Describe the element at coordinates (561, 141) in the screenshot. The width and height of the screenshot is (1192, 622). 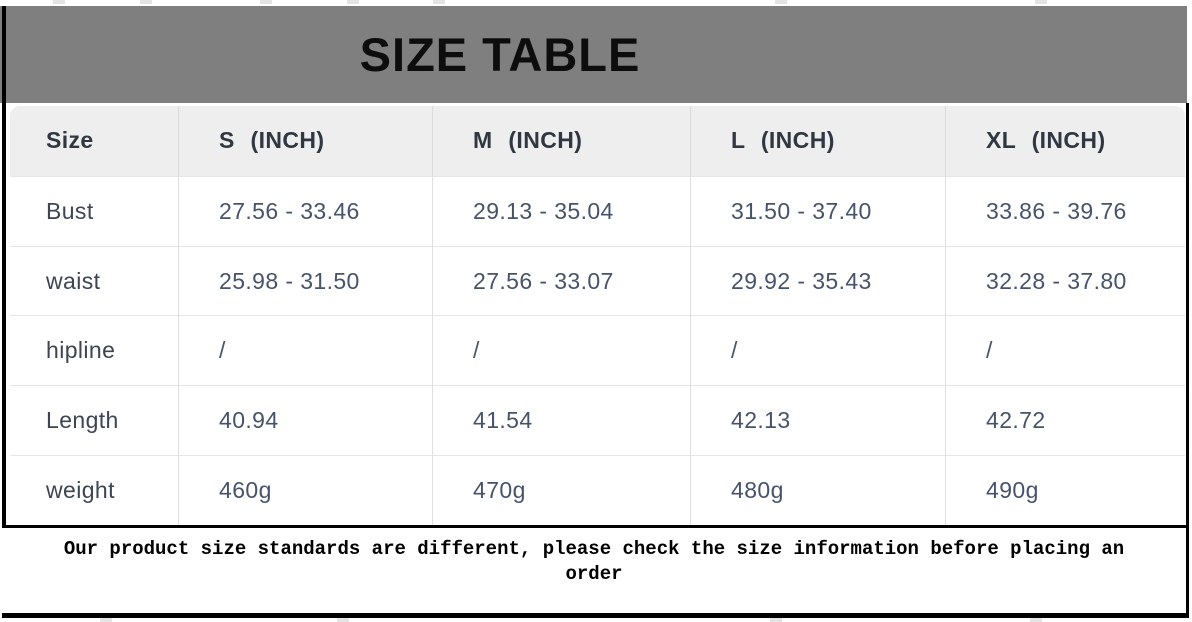
I see `column-header: M (INCH)` at that location.